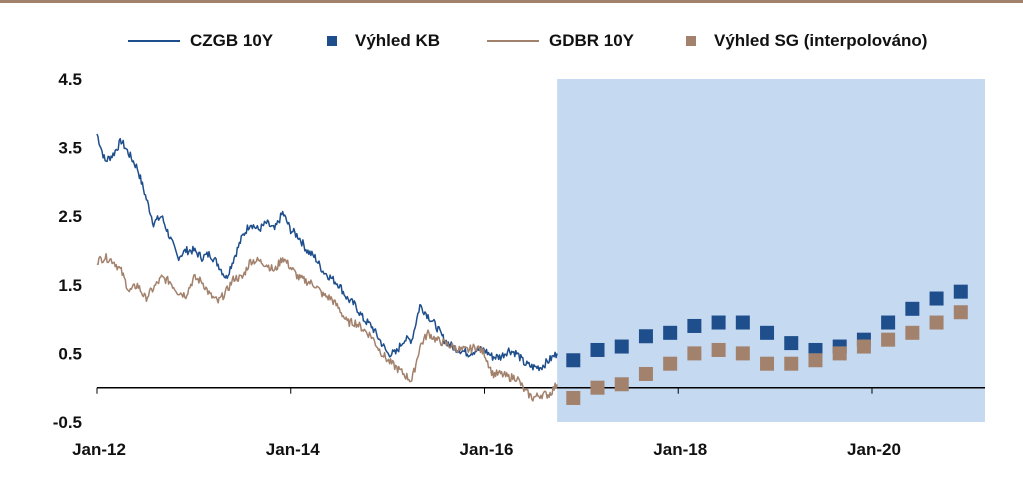  I want to click on legend-item-czgb: CZGB 10Y, so click(200, 41).